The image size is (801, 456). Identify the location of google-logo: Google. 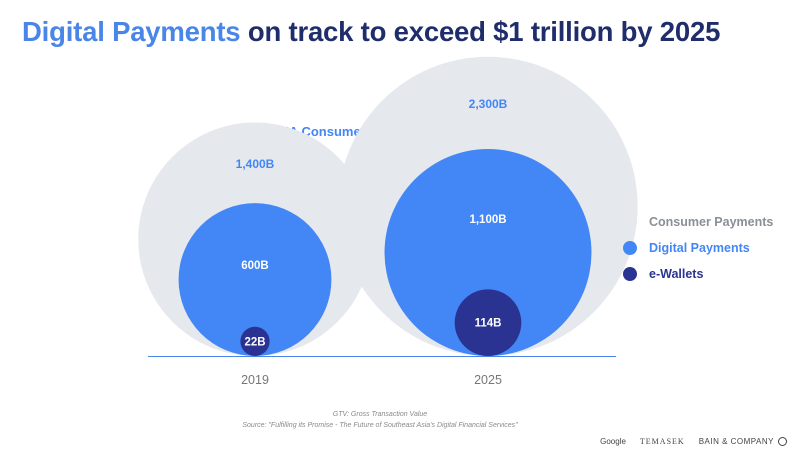
(613, 441).